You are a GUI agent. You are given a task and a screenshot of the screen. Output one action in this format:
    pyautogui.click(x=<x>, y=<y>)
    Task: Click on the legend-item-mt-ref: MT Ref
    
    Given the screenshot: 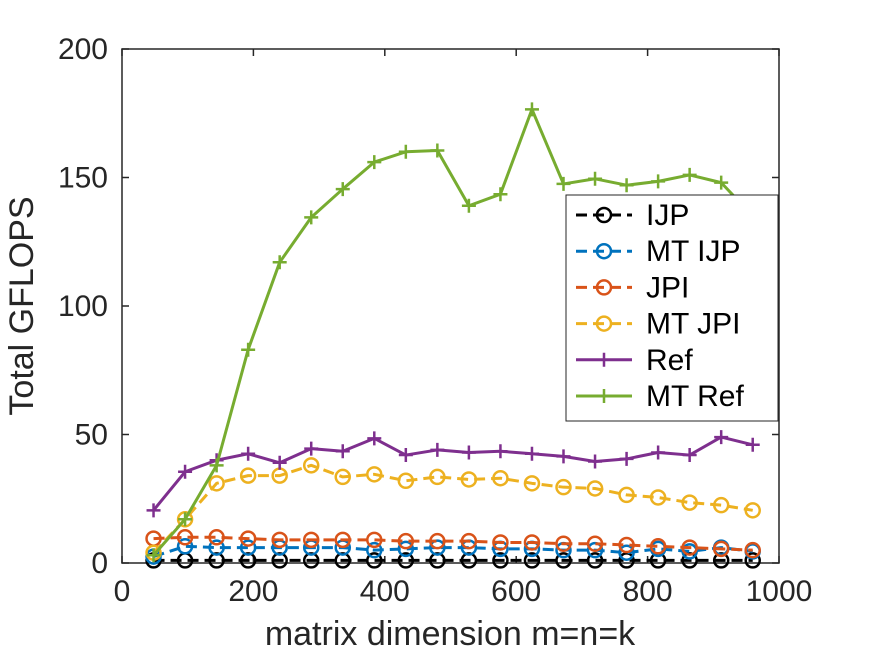 What is the action you would take?
    pyautogui.click(x=660, y=396)
    